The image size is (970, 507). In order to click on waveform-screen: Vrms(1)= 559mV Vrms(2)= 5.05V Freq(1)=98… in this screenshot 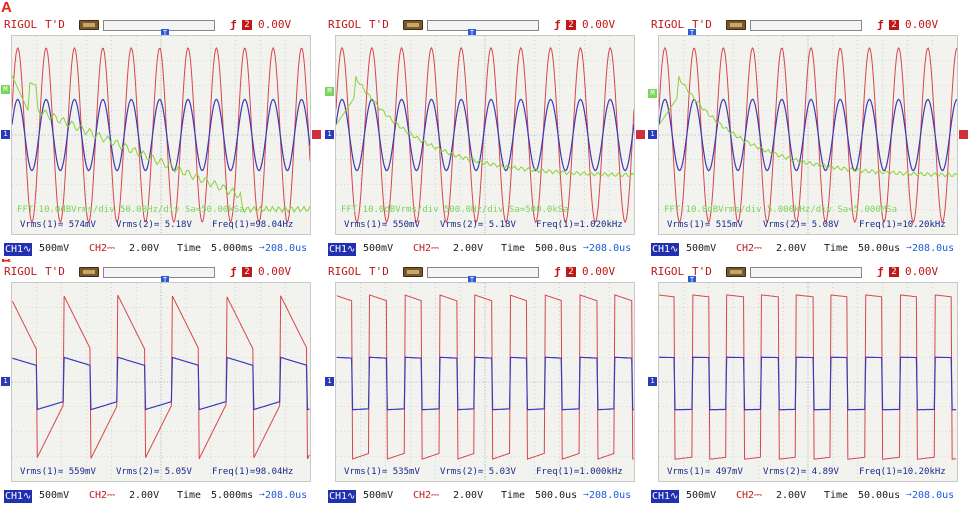, I will do `click(161, 382)`.